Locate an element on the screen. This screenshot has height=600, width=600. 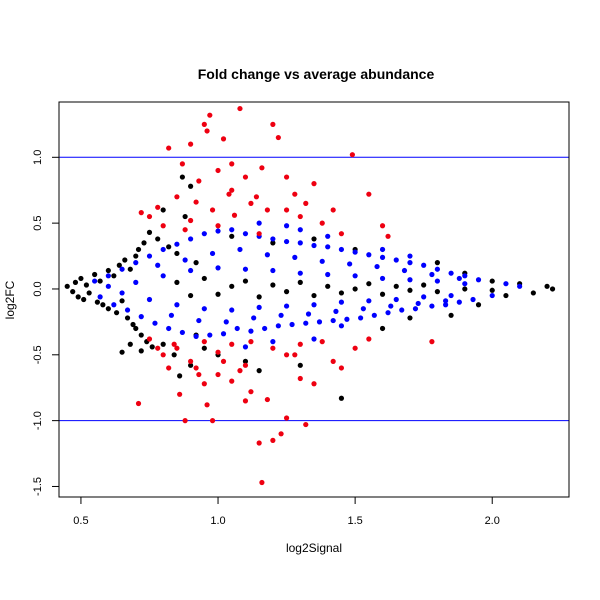
y-axis-label: log2FC is located at coordinates (10, 299).